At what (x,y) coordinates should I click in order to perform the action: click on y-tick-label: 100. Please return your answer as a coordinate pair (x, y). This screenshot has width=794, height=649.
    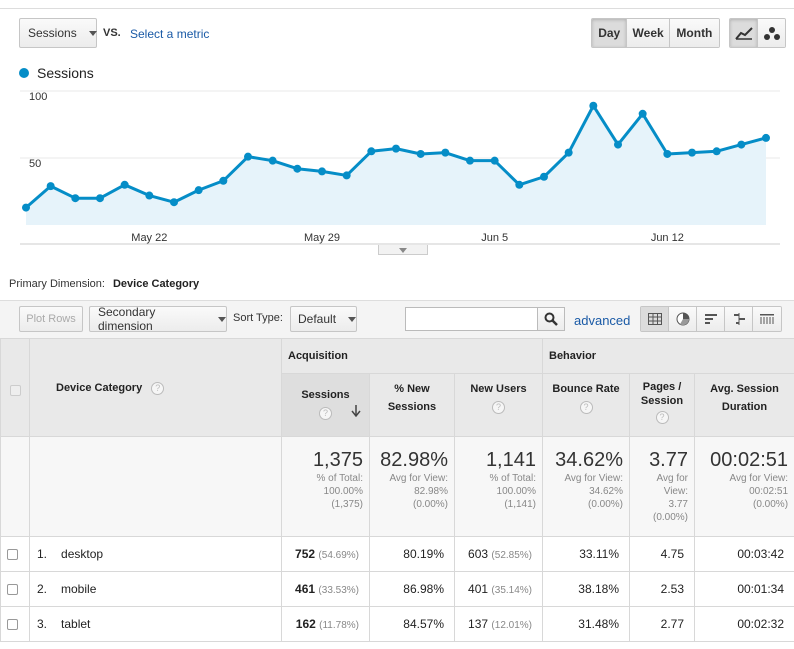
    Looking at the image, I should click on (38, 97).